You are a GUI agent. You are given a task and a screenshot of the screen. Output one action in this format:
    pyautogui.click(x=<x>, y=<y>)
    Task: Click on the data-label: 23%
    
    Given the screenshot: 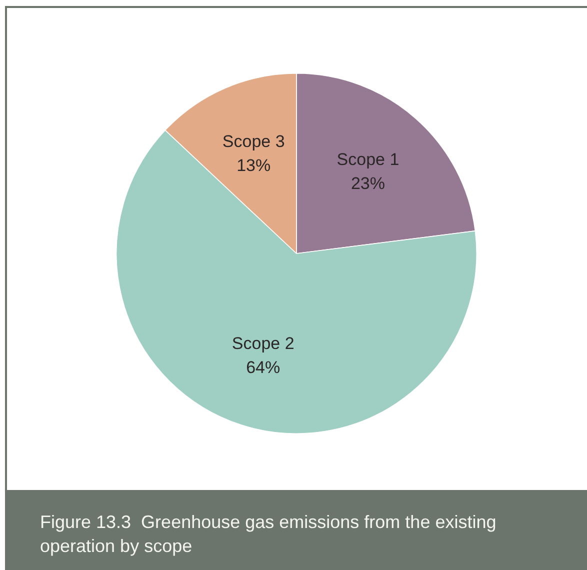 What is the action you would take?
    pyautogui.click(x=367, y=184)
    